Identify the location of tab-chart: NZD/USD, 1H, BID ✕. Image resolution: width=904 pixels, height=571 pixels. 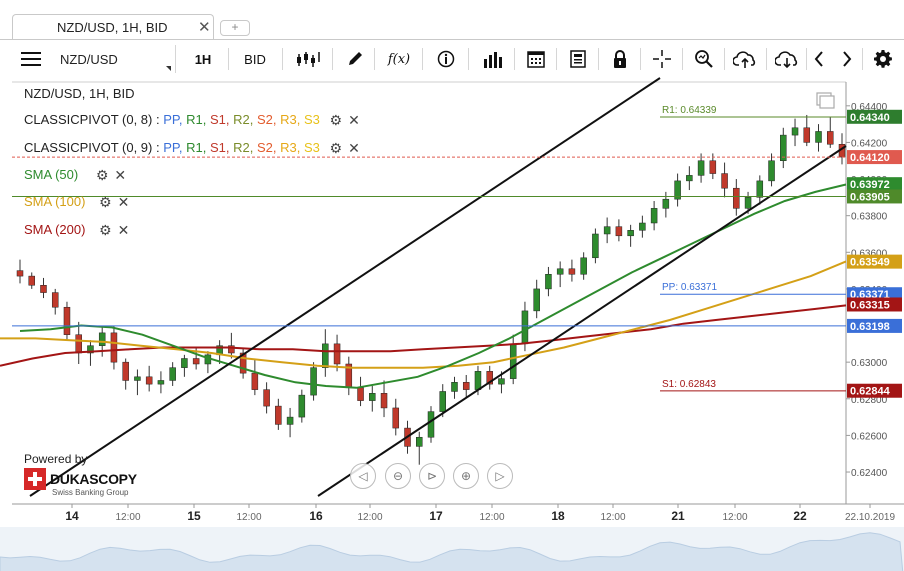
(113, 27).